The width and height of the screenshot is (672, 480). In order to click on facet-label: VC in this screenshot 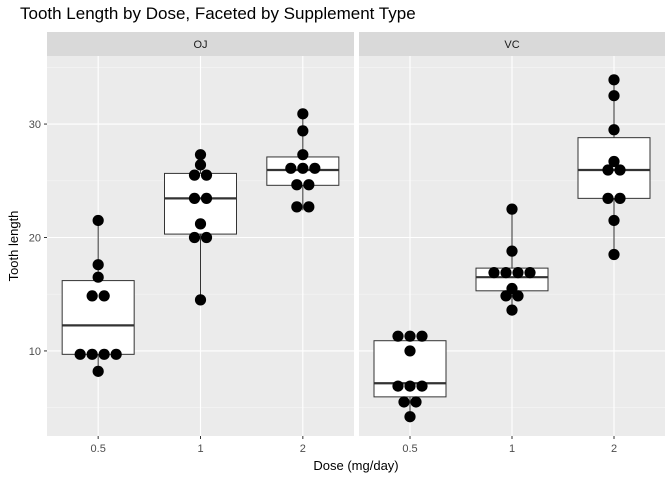, I will do `click(511, 45)`.